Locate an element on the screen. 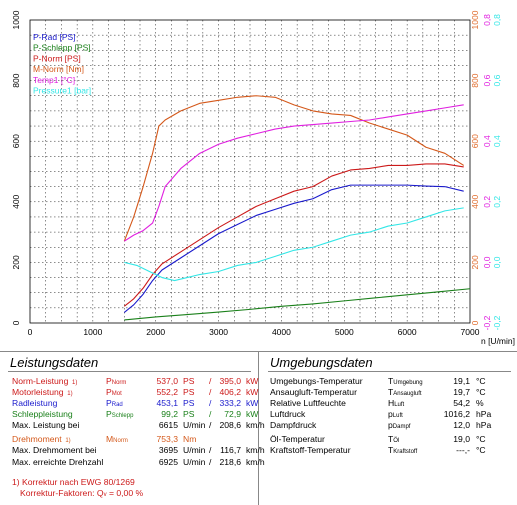  umgebung-row: Kraftstoff-Temperatur TKraftstoff ---,- °C is located at coordinates (390, 450).